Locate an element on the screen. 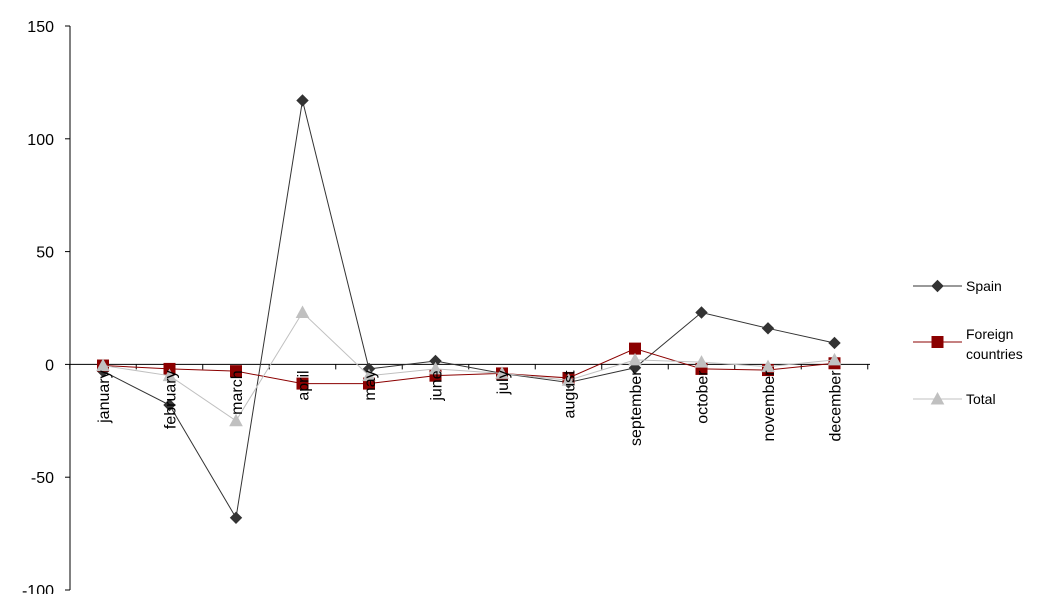  data-point-total-july is located at coordinates (502, 372).